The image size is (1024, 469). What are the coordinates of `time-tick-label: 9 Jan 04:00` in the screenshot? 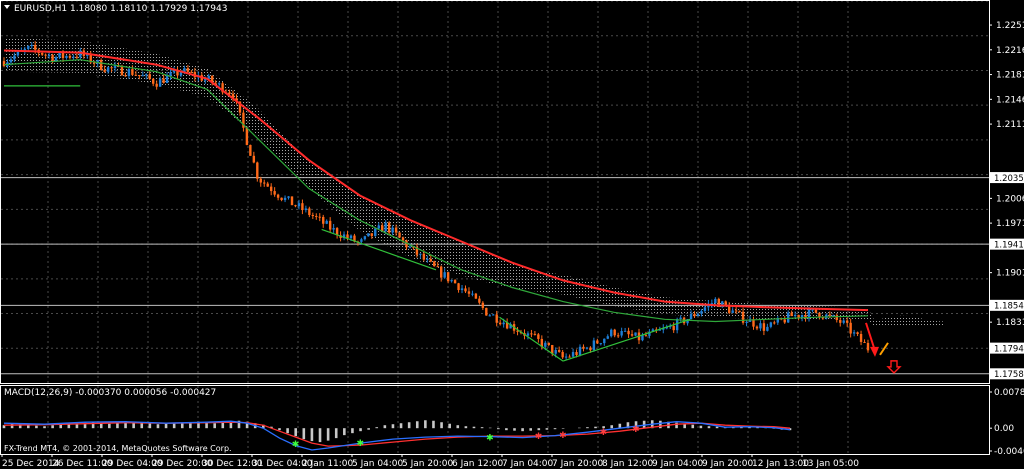 It's located at (678, 464).